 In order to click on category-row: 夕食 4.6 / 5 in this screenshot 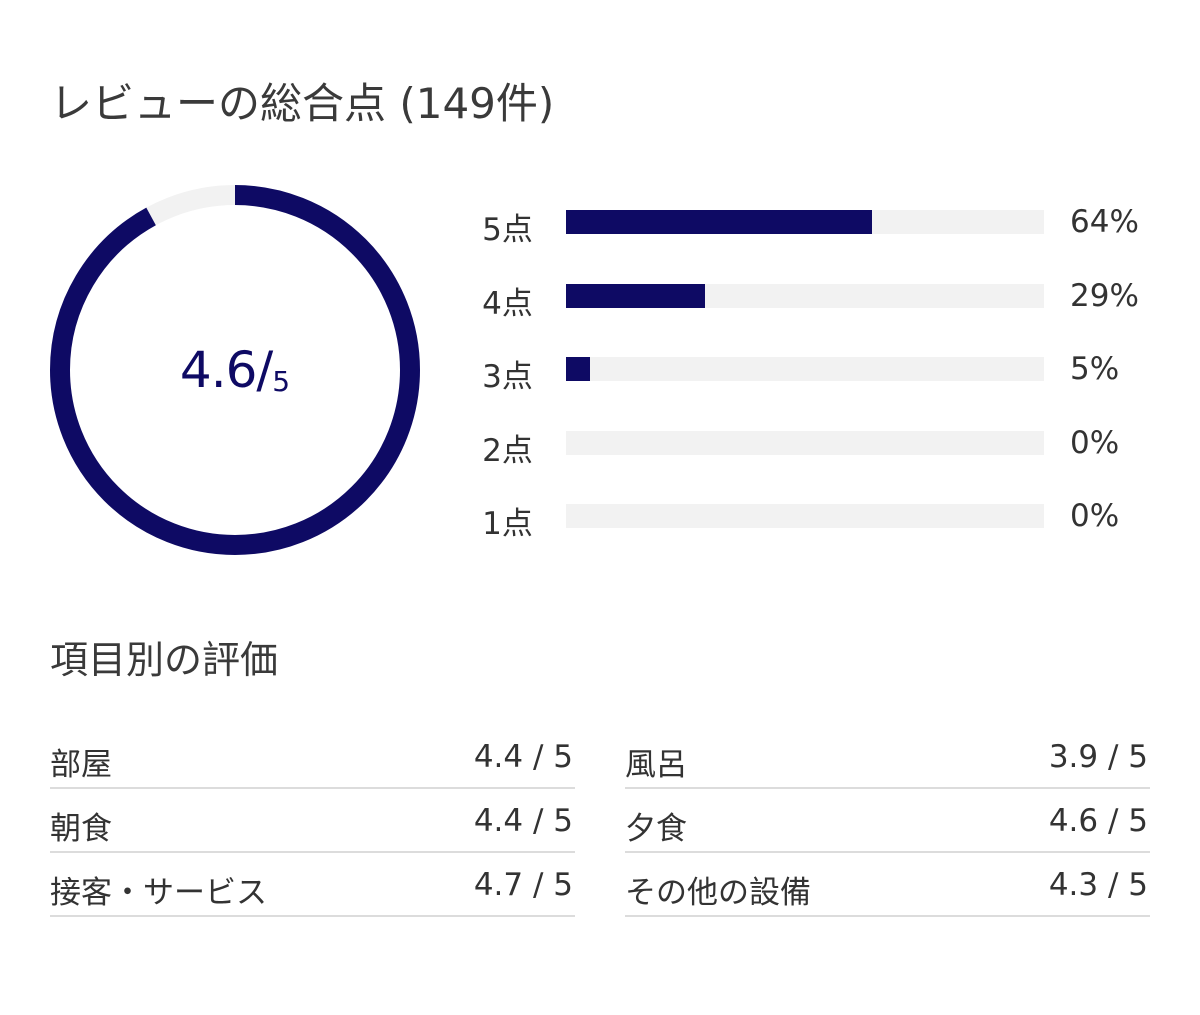, I will do `click(887, 821)`.